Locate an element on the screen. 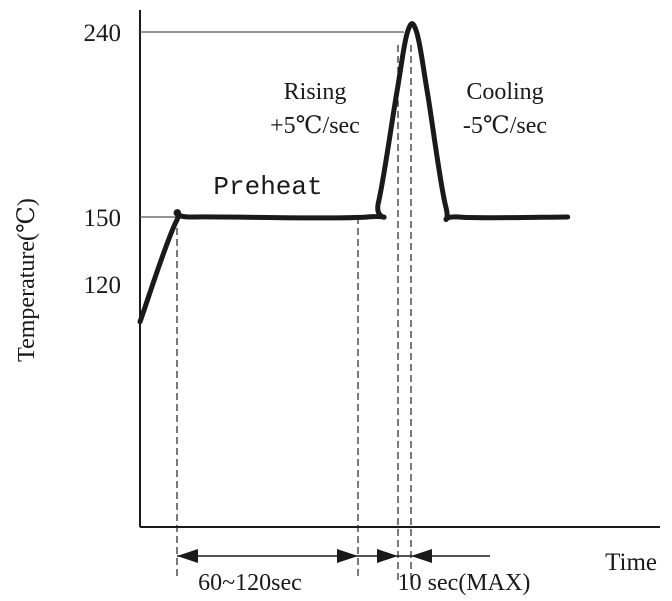 This screenshot has height=601, width=672. cooling-label: Cooling is located at coordinates (504, 92).